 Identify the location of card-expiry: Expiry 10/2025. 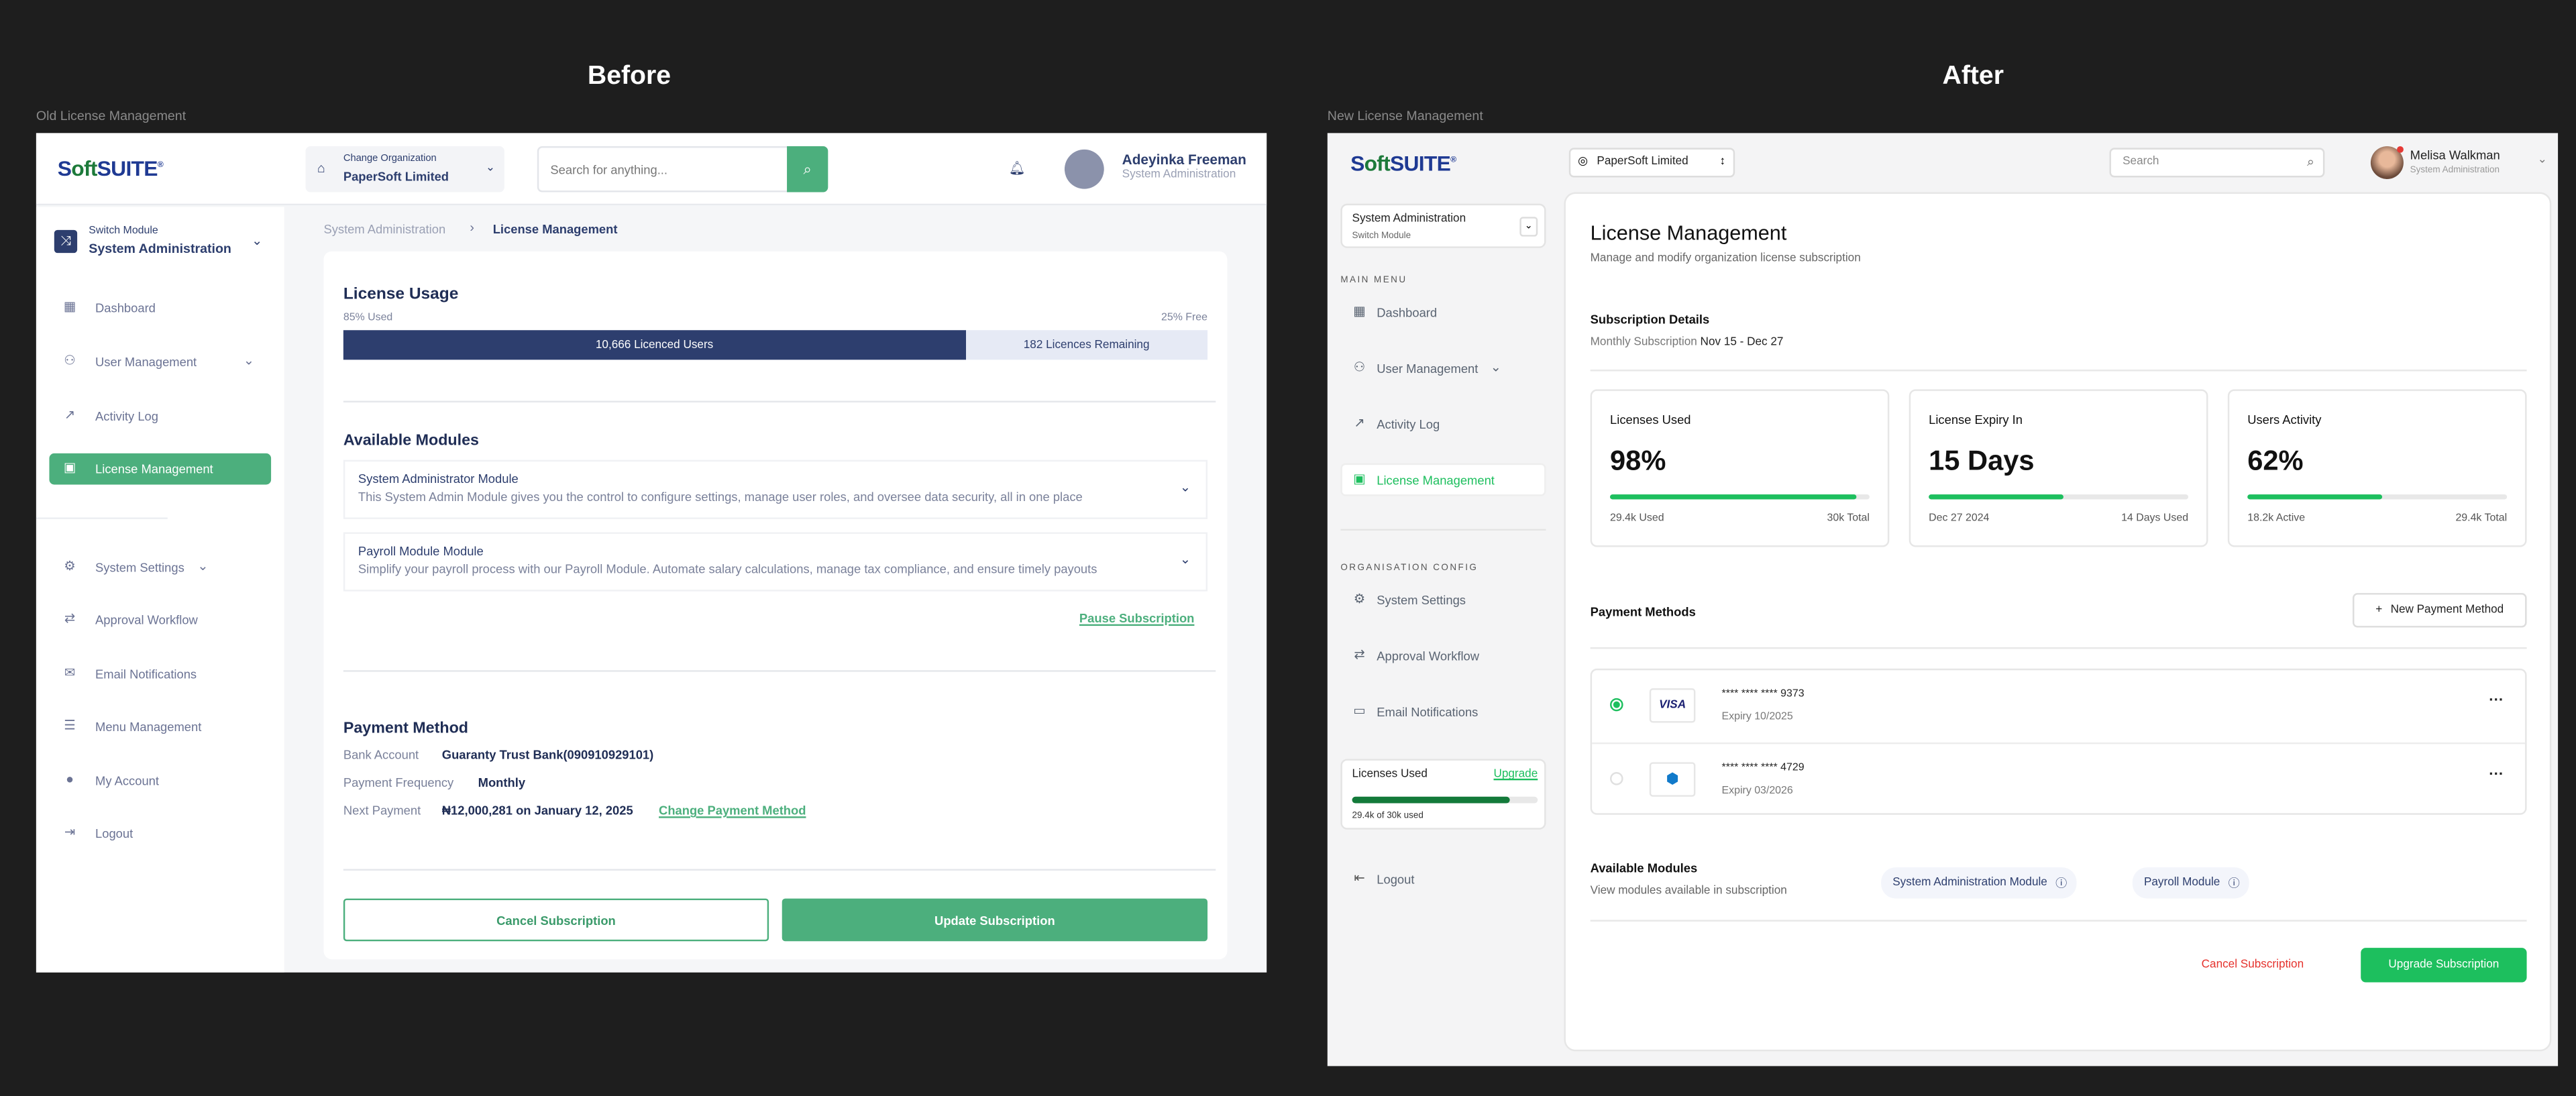
(1757, 717).